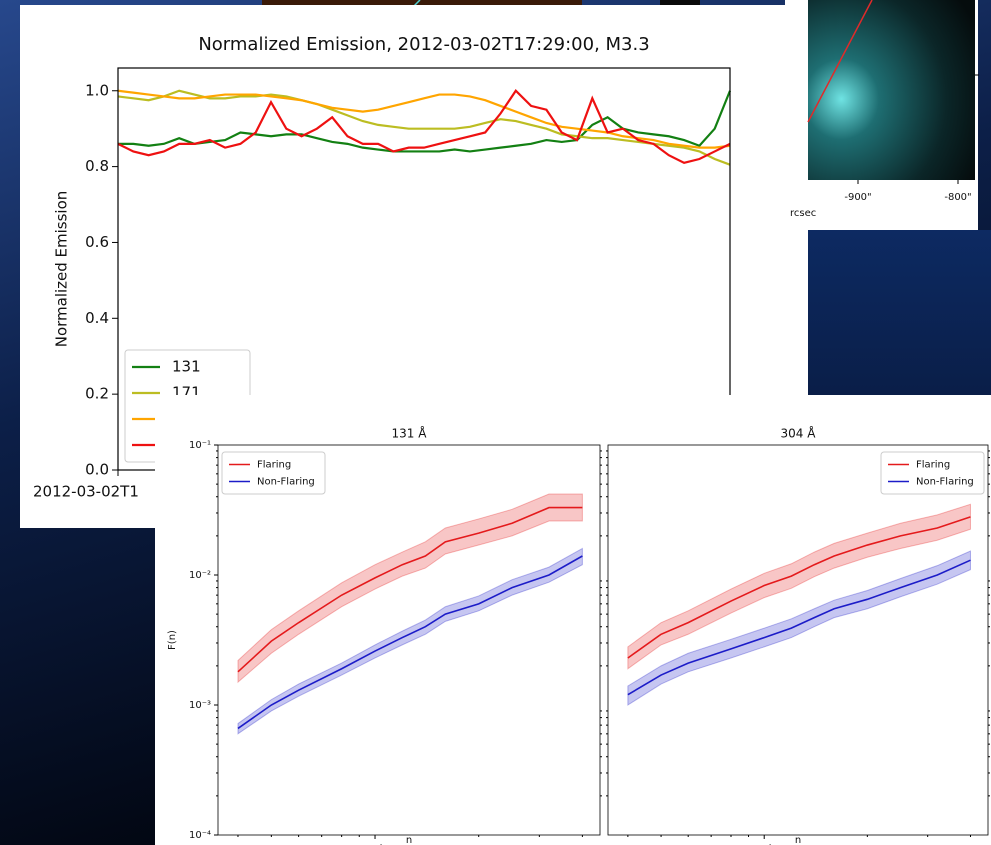 This screenshot has width=991, height=845. Describe the element at coordinates (410, 433) in the screenshot. I see `chart-title: 131 Å` at that location.